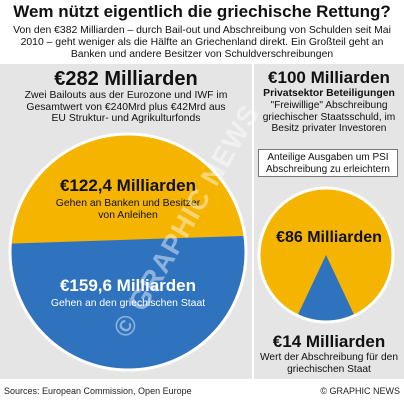 The height and width of the screenshot is (402, 404). Describe the element at coordinates (128, 285) in the screenshot. I see `slice-amount-greek-state: €159,6 Milliarden` at that location.